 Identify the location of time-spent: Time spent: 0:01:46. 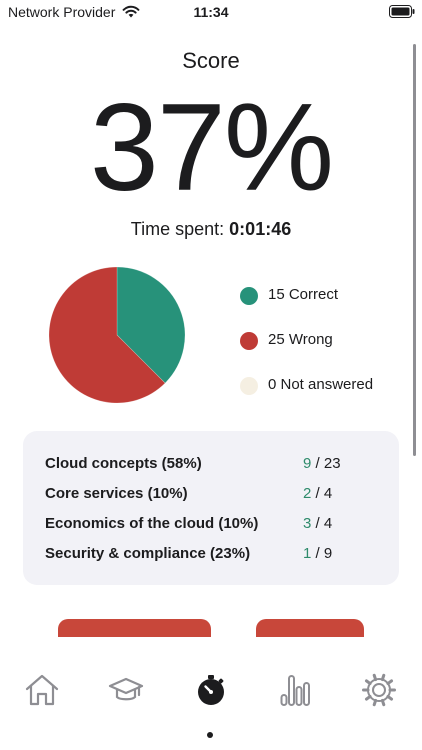
(211, 229).